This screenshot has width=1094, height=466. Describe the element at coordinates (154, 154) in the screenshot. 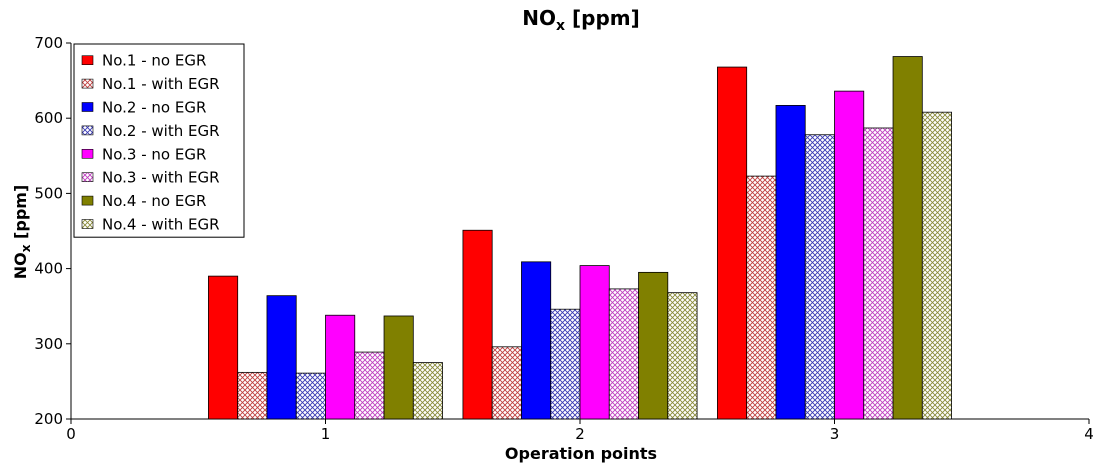

I see `legend-entry-label: No.3 - no EGR` at that location.